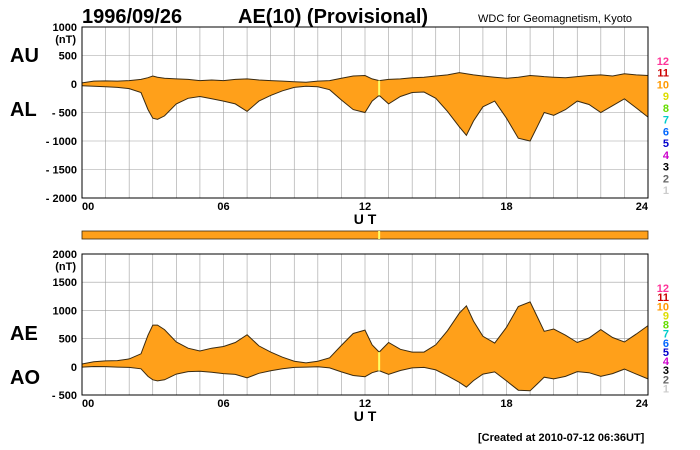 This screenshot has width=700, height=450. What do you see at coordinates (555, 19) in the screenshot?
I see `source-label: WDC for Geomagnetism, Kyoto` at bounding box center [555, 19].